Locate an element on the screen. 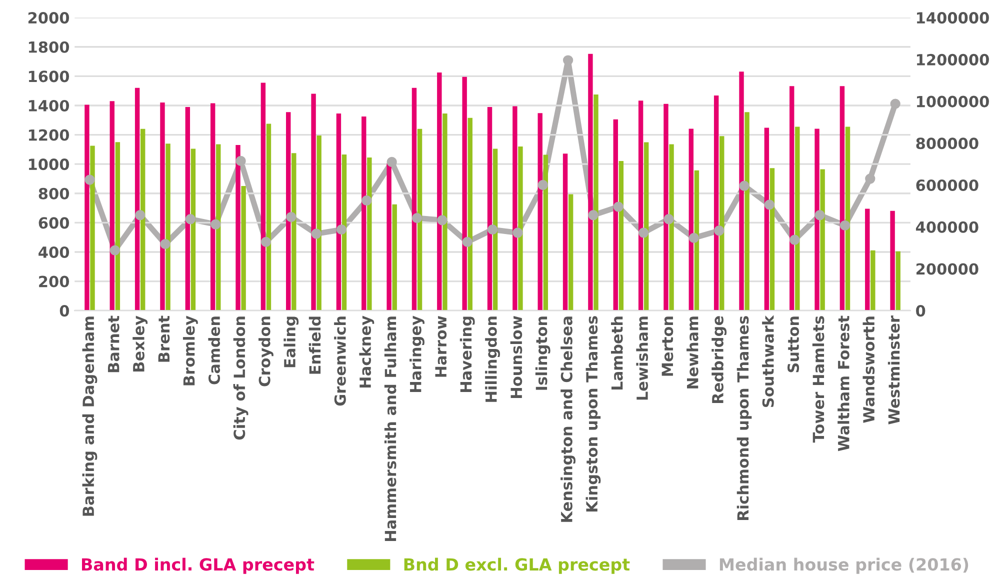 The height and width of the screenshot is (586, 995). y-tick-label: 1200 is located at coordinates (49, 135).